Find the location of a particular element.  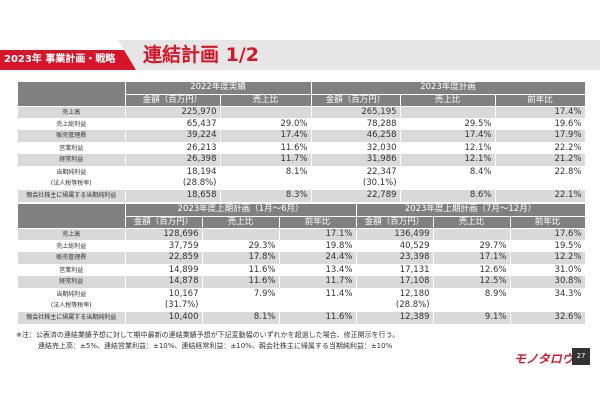

table-cell: 46,258 is located at coordinates (356, 136).